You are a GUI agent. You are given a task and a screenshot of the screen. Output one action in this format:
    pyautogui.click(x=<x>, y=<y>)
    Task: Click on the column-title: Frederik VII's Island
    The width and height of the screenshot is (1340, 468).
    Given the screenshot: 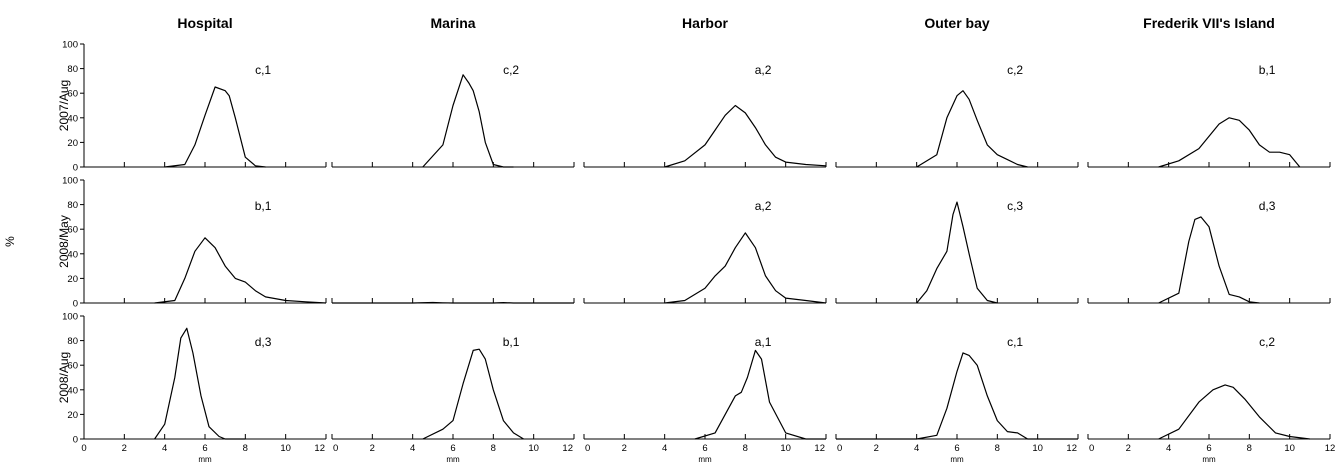 What is the action you would take?
    pyautogui.click(x=1209, y=23)
    